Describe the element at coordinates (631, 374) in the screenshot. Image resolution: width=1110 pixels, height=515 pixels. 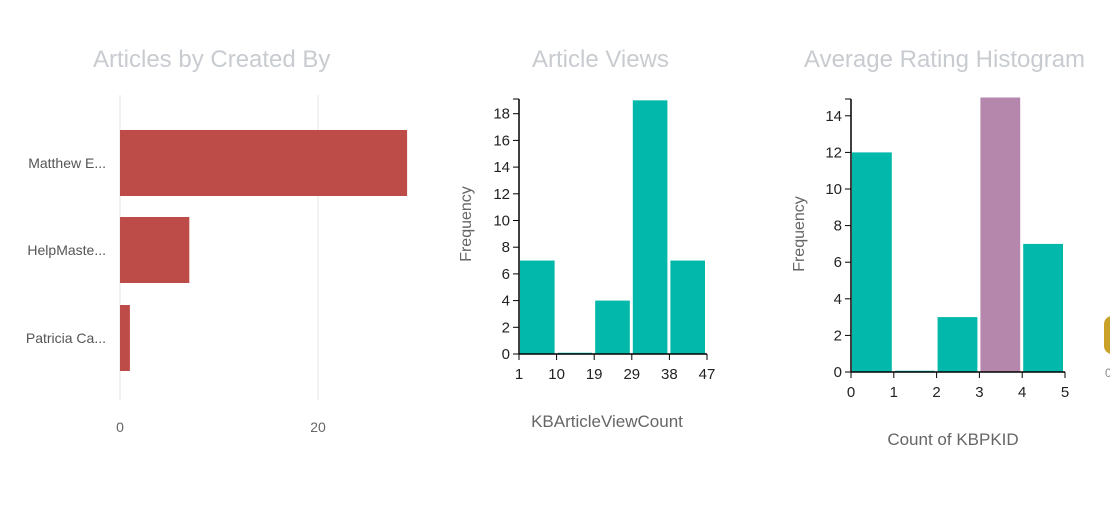
I see `x-tick-label: 29` at that location.